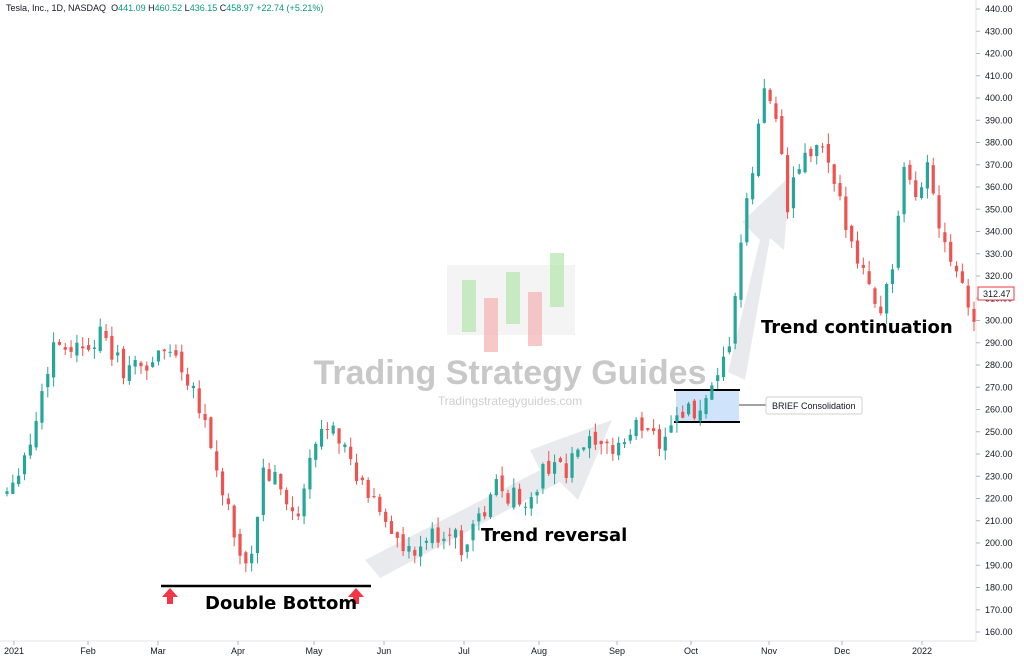 This screenshot has height=661, width=1024. I want to click on double-bottom-arrow-right, so click(356, 596).